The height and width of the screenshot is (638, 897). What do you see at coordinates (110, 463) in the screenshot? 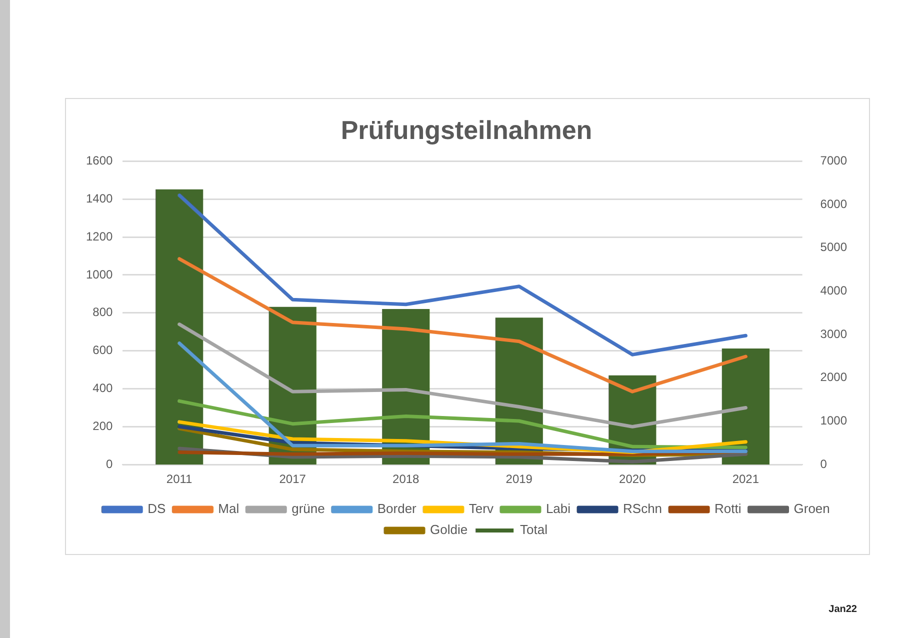
I see `y-tick-label: 0` at bounding box center [110, 463].